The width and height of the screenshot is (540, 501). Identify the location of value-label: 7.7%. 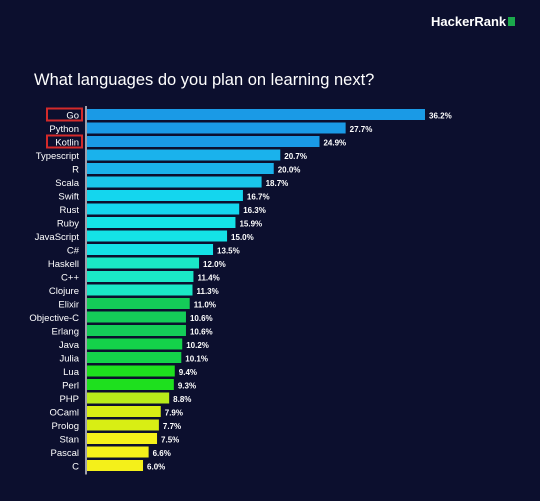
(172, 426).